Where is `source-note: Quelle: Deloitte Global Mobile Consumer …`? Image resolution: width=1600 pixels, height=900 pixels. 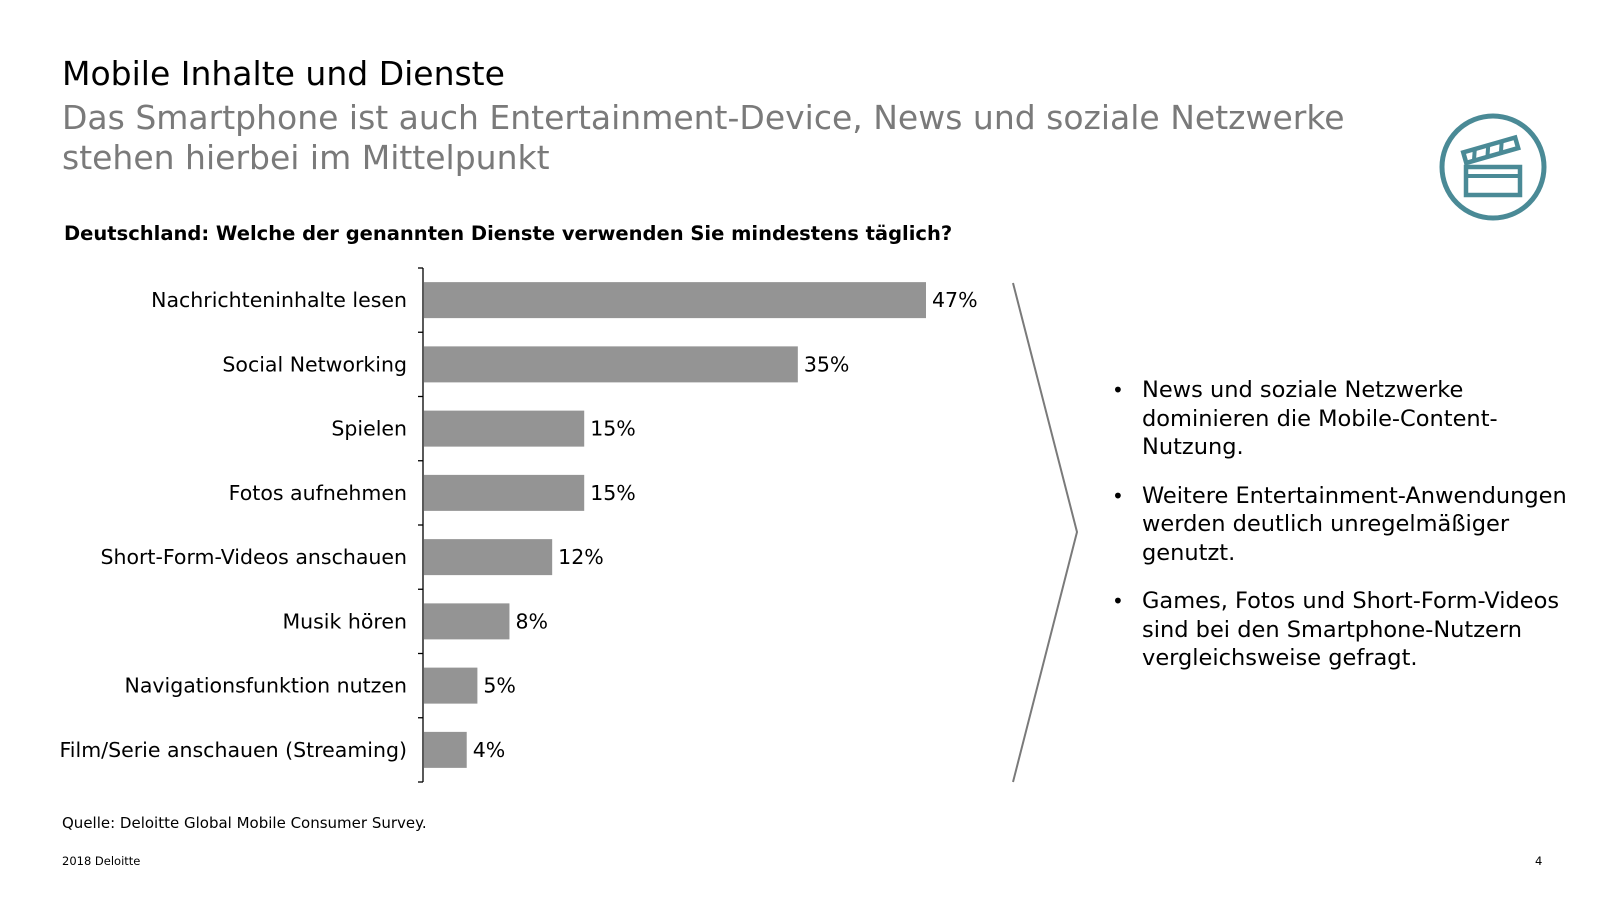 source-note: Quelle: Deloitte Global Mobile Consumer … is located at coordinates (244, 823).